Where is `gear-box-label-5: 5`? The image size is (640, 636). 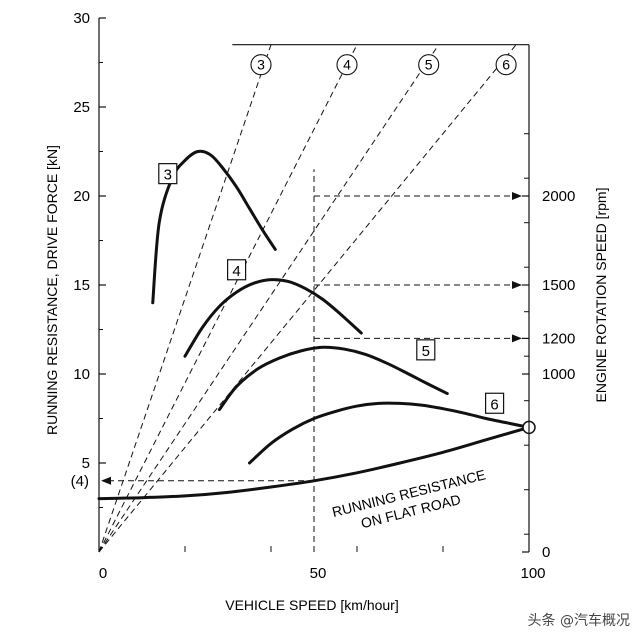
gear-box-label-5: 5 is located at coordinates (426, 351).